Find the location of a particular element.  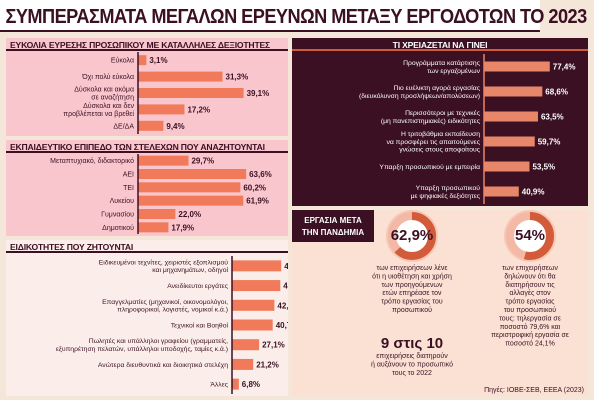

category-label: Γυμνασίου is located at coordinates (117, 214).